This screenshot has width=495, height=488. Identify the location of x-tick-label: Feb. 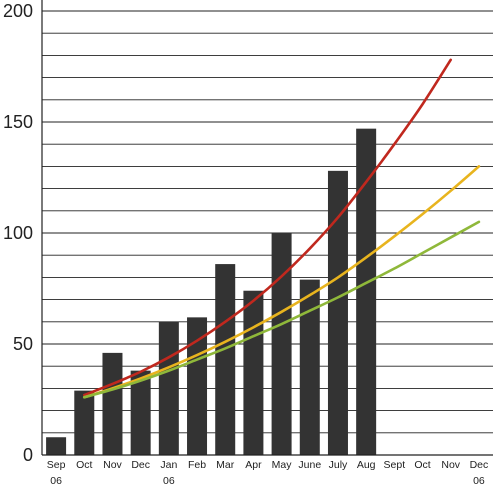
(197, 465).